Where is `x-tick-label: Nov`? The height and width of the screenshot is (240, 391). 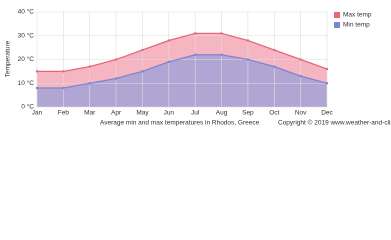 x-tick-label: Nov is located at coordinates (301, 113).